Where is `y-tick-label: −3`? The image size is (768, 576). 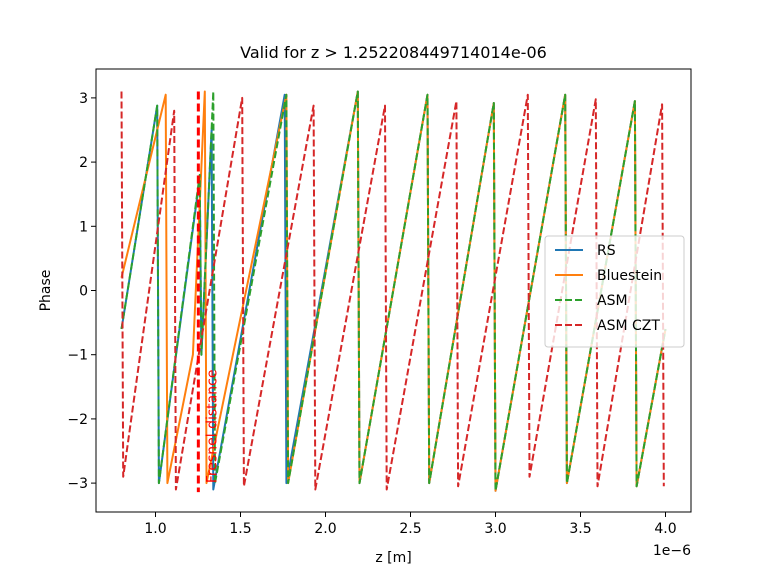 y-tick-label: −3 is located at coordinates (77, 484).